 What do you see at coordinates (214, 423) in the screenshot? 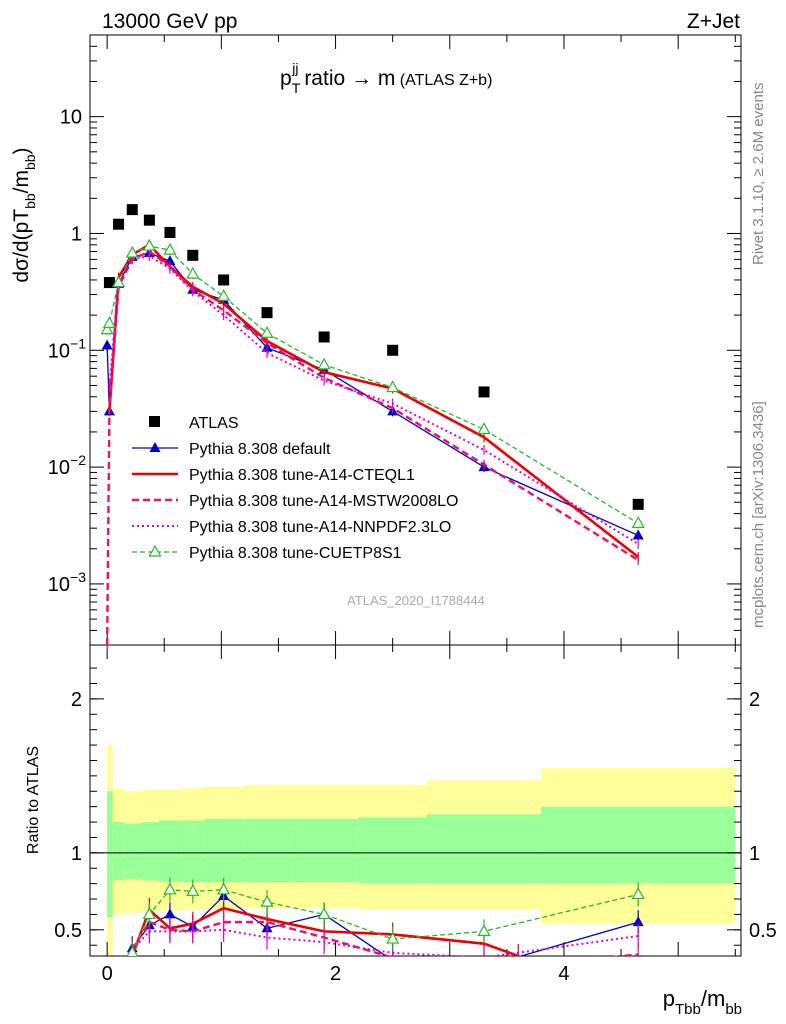
I see `legend-label-atlas: ATLAS` at bounding box center [214, 423].